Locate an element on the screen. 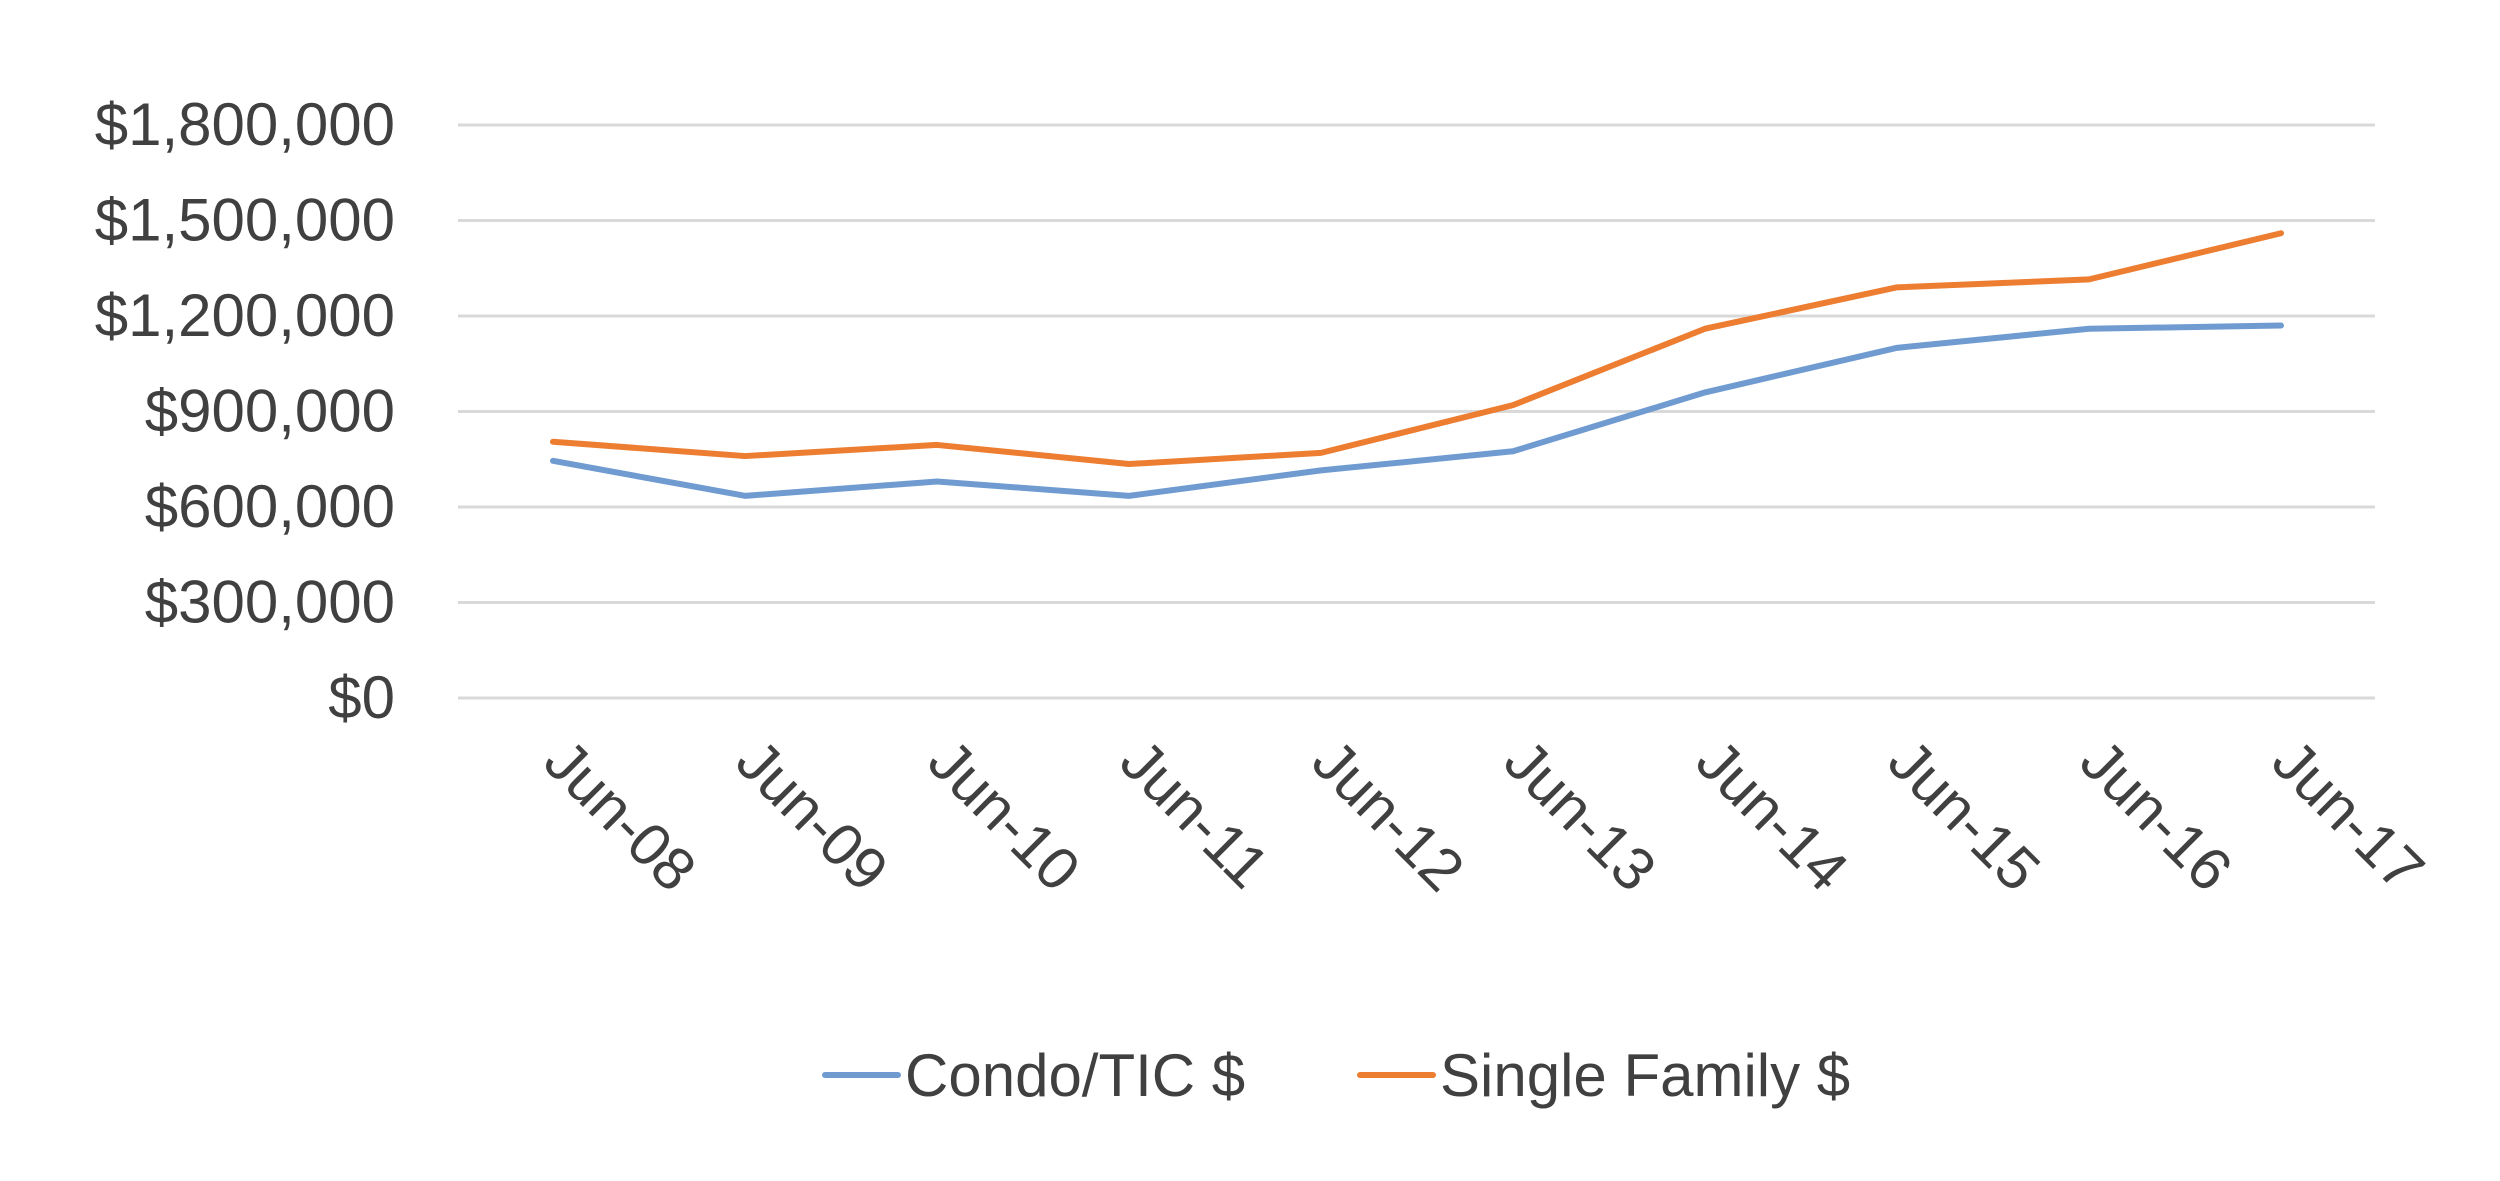 Image resolution: width=2500 pixels, height=1181 pixels. x-tick-label: Jun-13 is located at coordinates (1580, 815).